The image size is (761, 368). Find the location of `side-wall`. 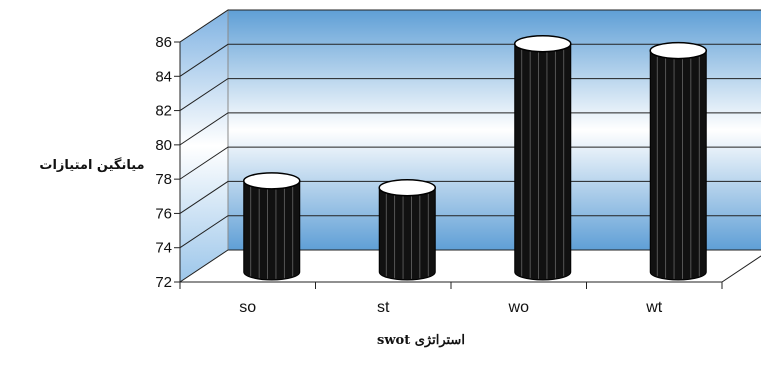

side-wall is located at coordinates (204, 146).